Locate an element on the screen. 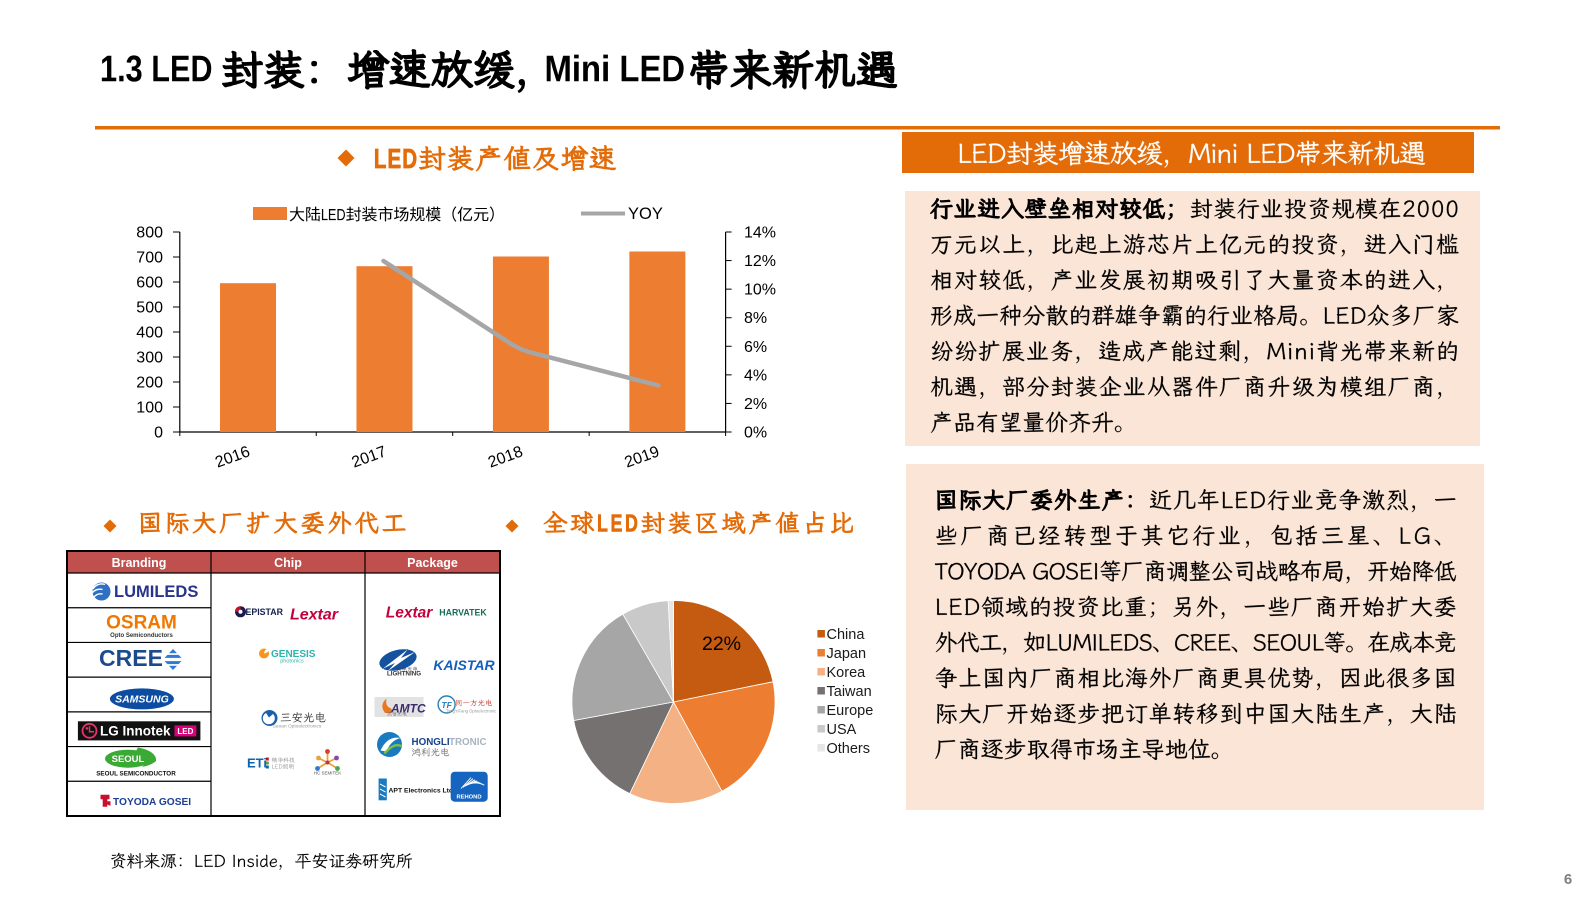 The width and height of the screenshot is (1587, 897). svg-text: LUMILEDS is located at coordinates (156, 592).